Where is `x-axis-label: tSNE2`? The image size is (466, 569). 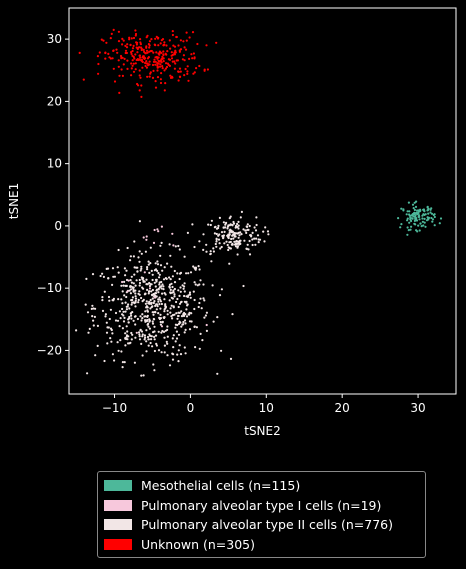
x-axis-label: tSNE2 is located at coordinates (262, 431).